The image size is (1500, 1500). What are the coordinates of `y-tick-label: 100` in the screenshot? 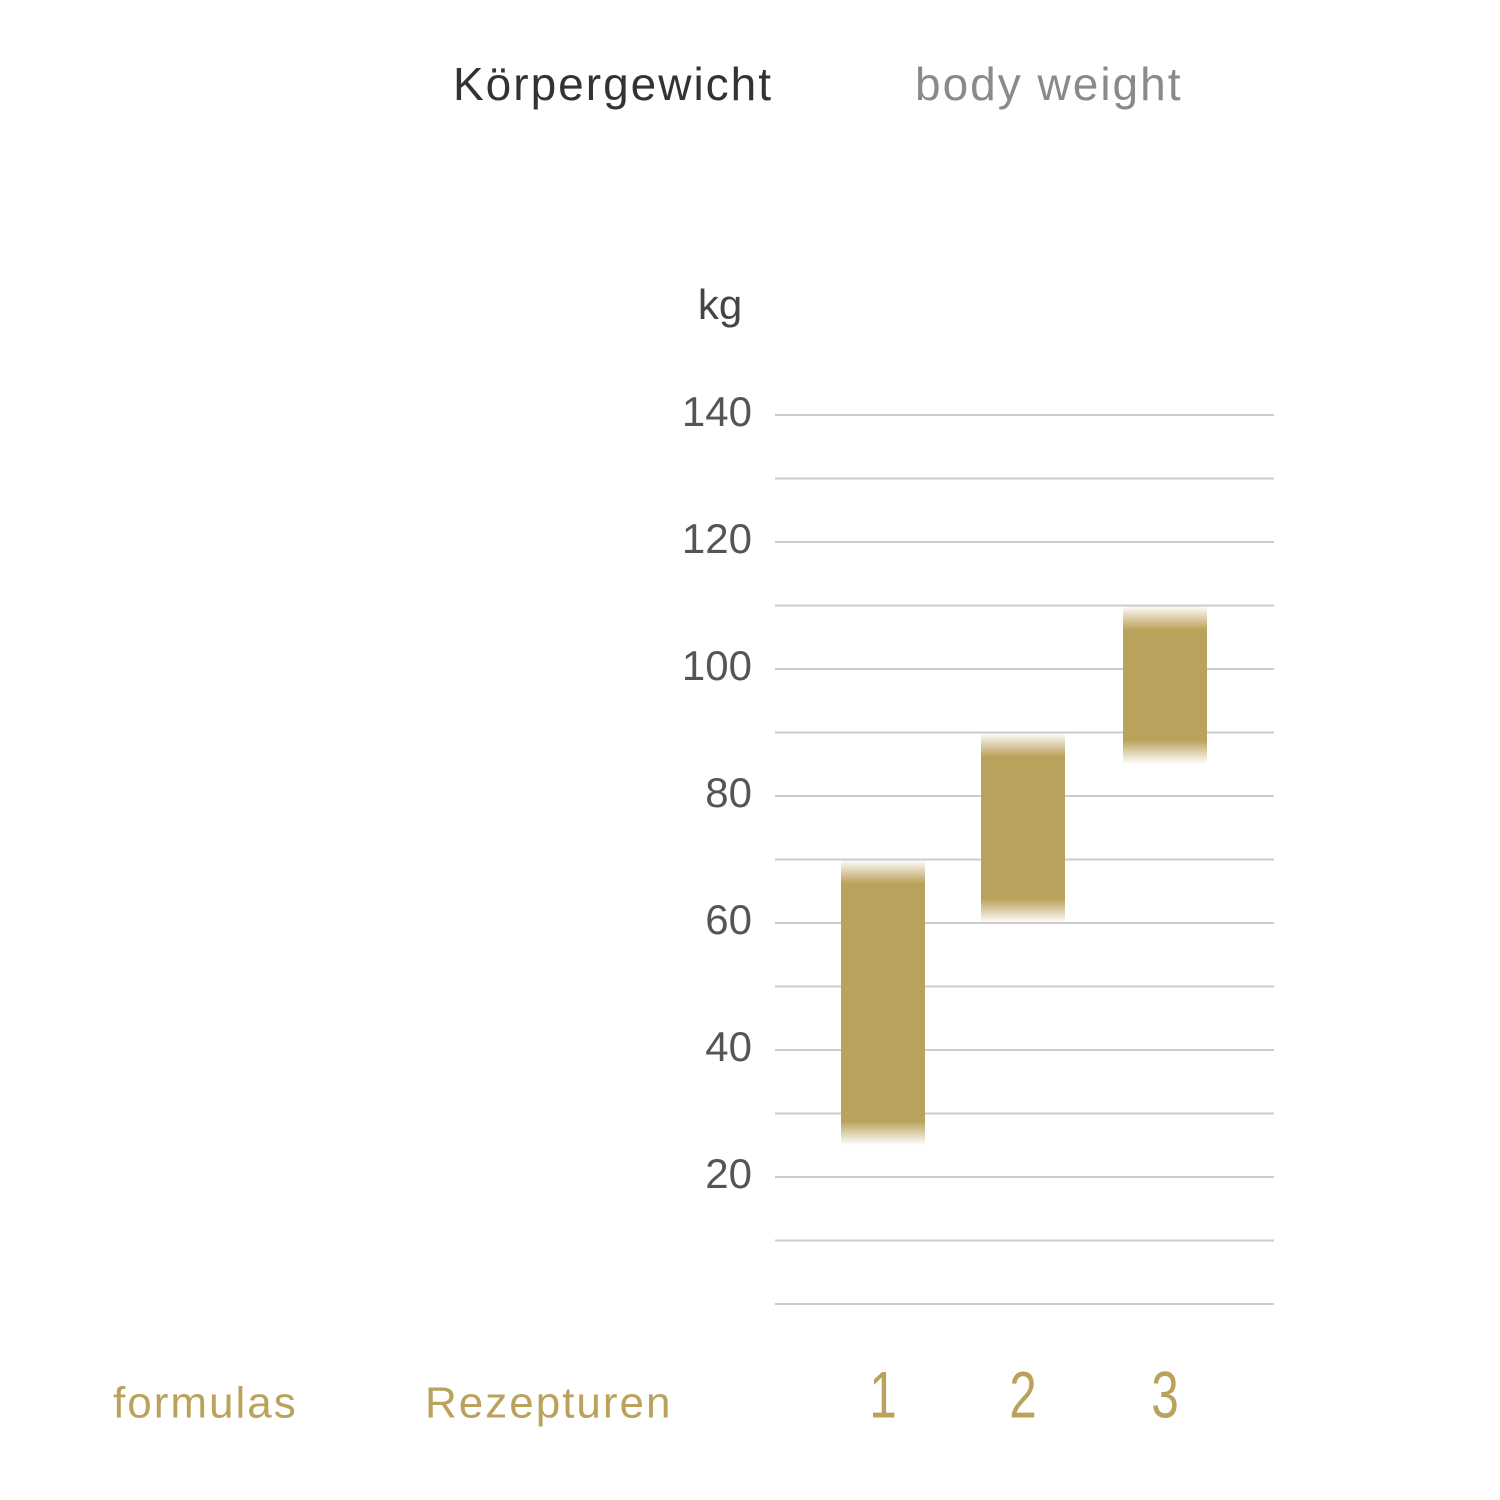 It's located at (717, 665).